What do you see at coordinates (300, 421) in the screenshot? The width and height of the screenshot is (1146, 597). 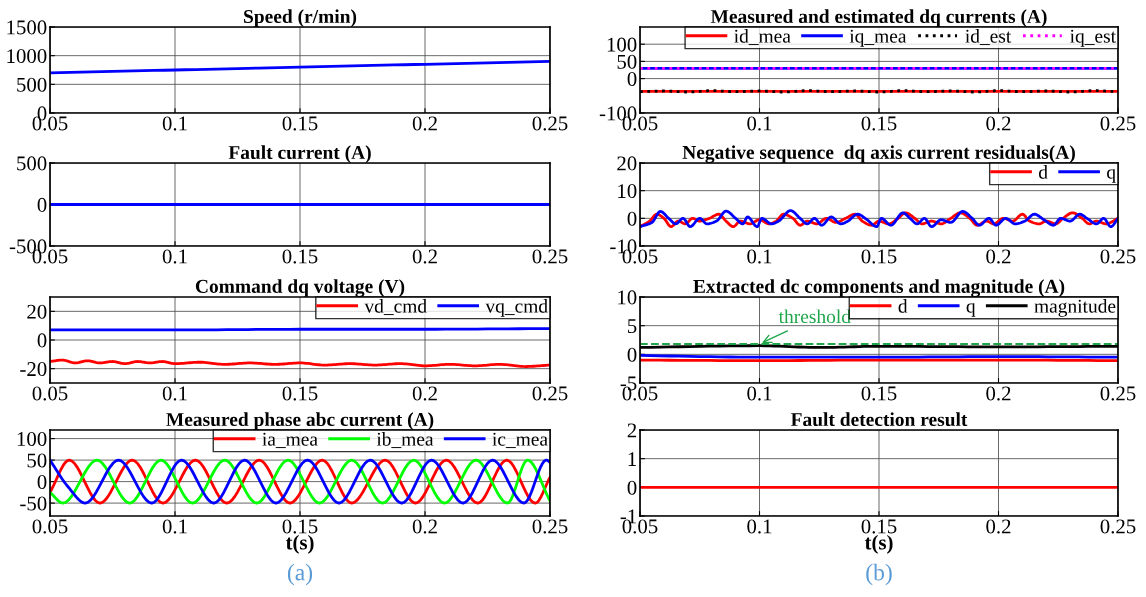 I see `chart-title: Measured phase abc current (A)` at bounding box center [300, 421].